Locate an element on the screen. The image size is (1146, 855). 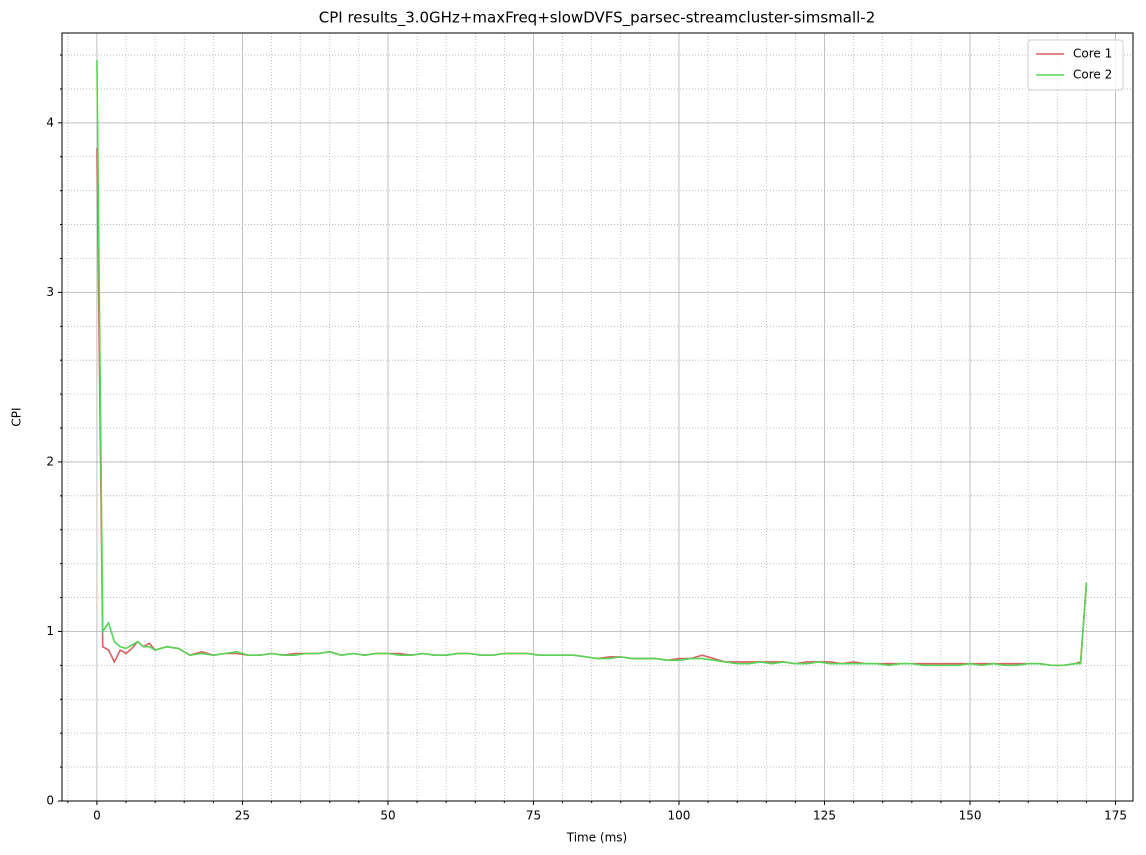
y-tick-label: 3 is located at coordinates (50, 292).